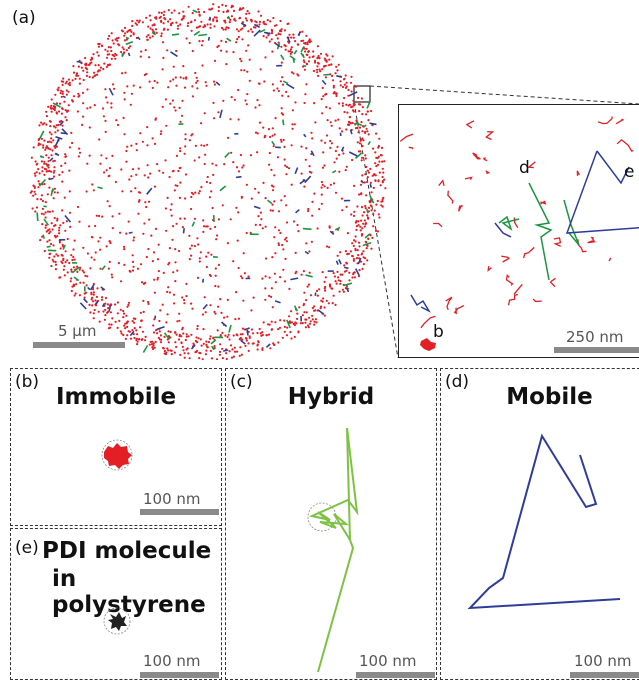  I want to click on panel-e-scale-label: 100 nm, so click(172, 661).